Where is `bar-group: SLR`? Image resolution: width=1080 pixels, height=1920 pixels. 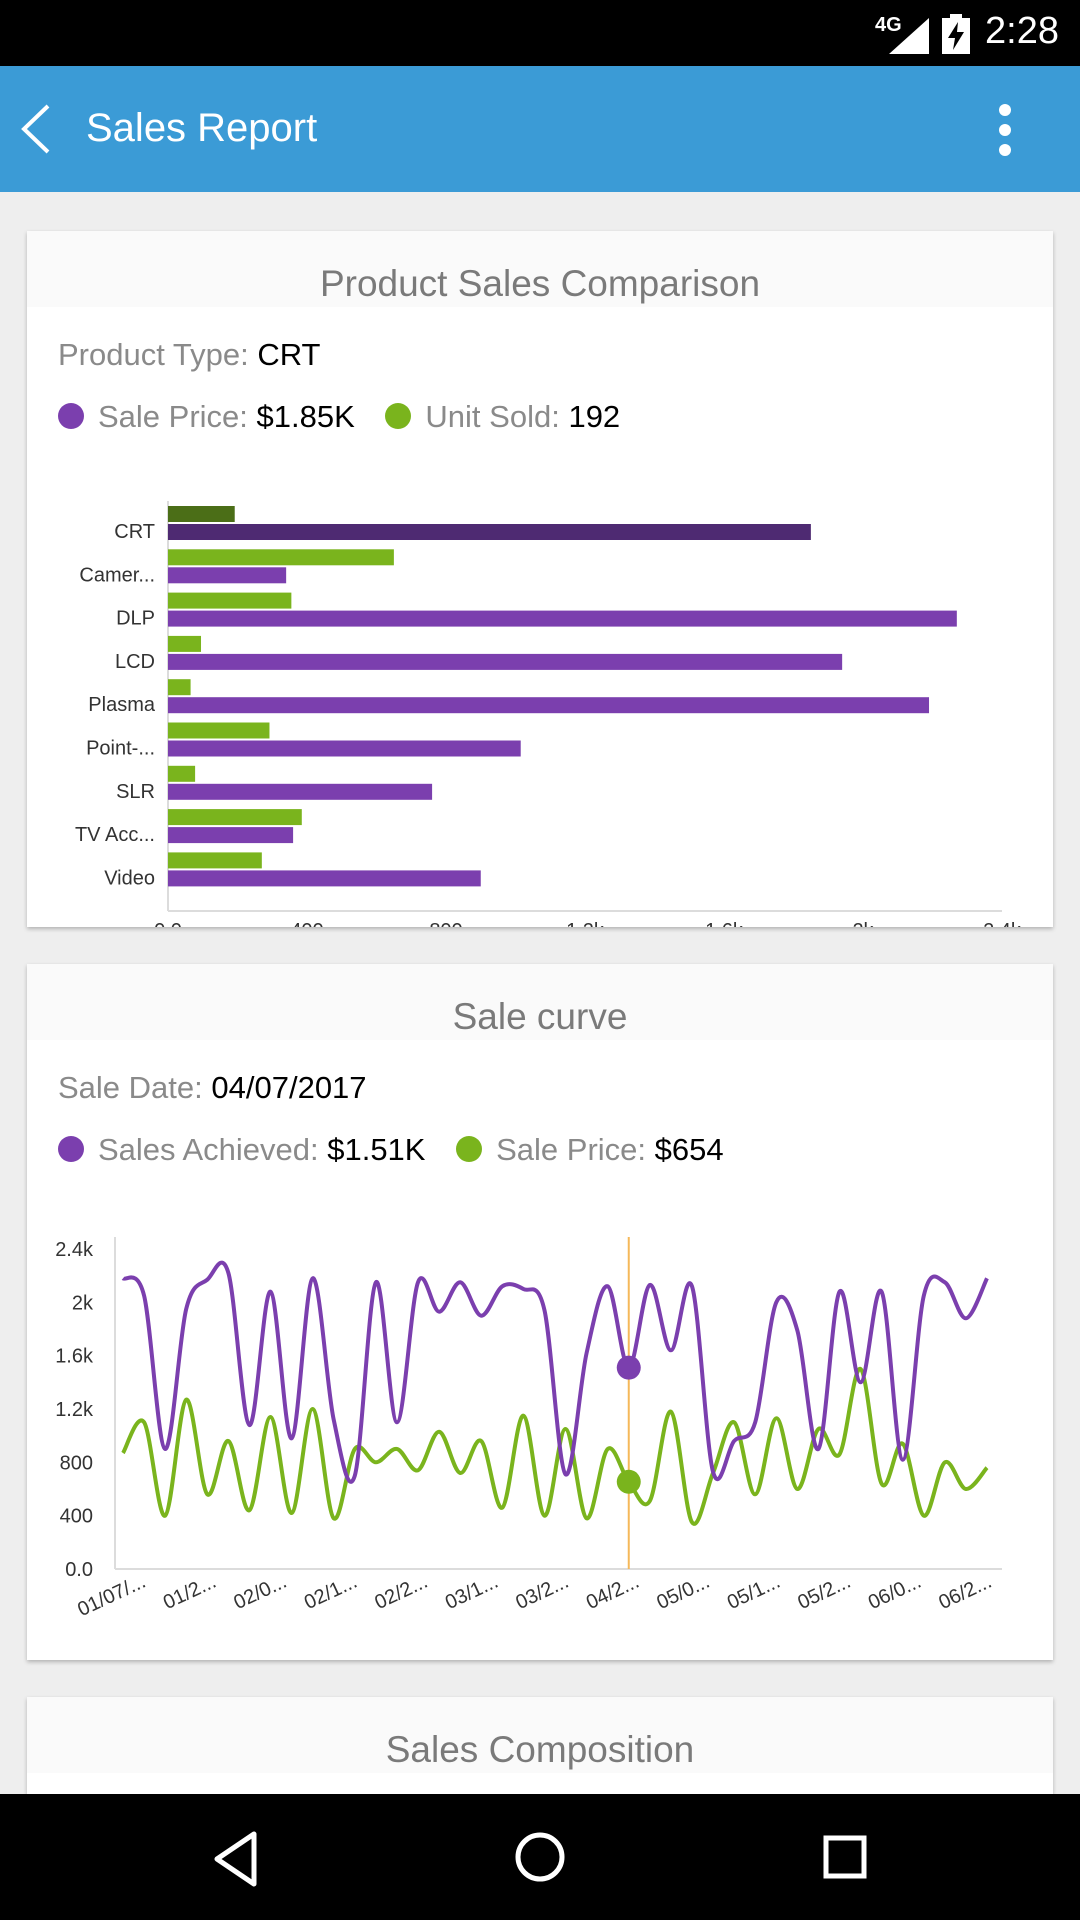
bar-group: SLR is located at coordinates (274, 784).